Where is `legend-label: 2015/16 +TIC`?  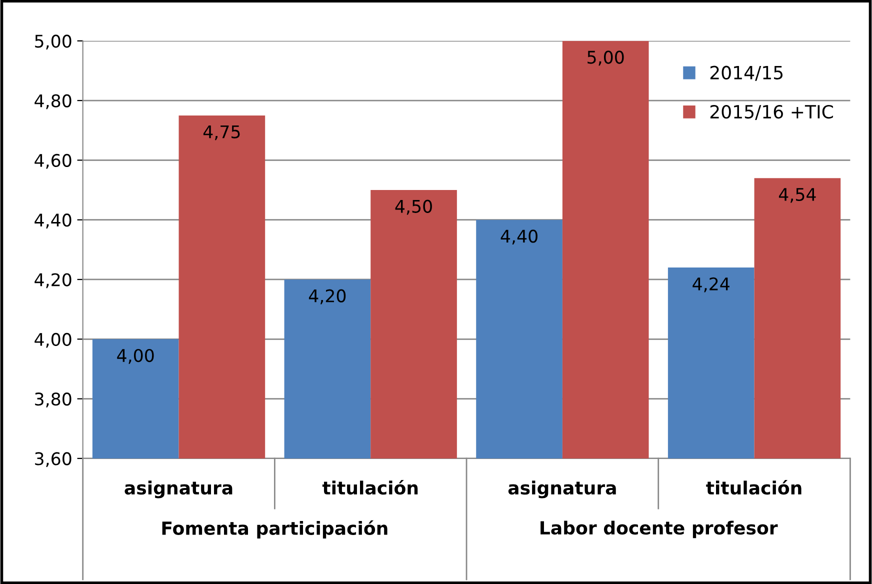
legend-label: 2015/16 +TIC is located at coordinates (771, 112).